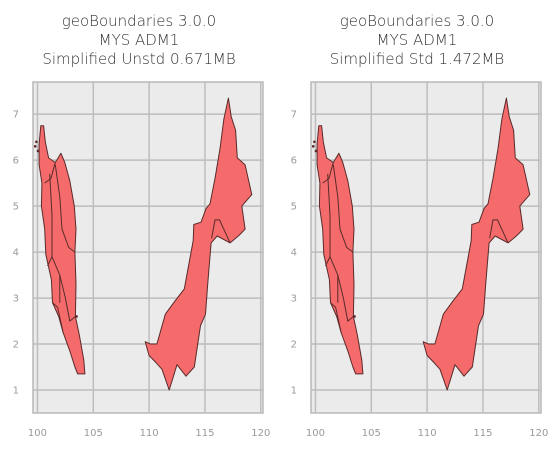 Image resolution: width=557 pixels, height=454 pixels. Describe the element at coordinates (417, 59) in the screenshot. I see `title-line-3: Simplified Std 1.472MB` at that location.